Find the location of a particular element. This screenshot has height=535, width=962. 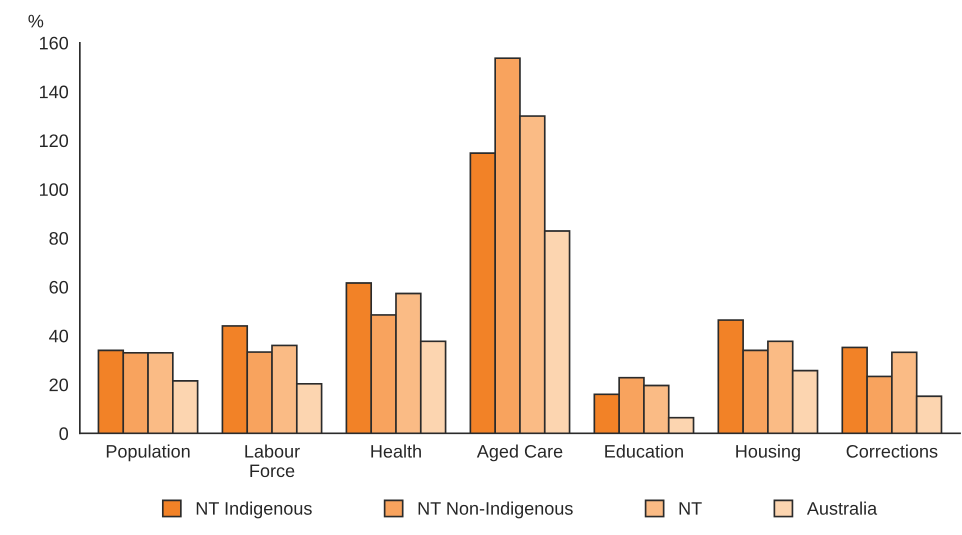

x-tick-label: Population is located at coordinates (148, 453).